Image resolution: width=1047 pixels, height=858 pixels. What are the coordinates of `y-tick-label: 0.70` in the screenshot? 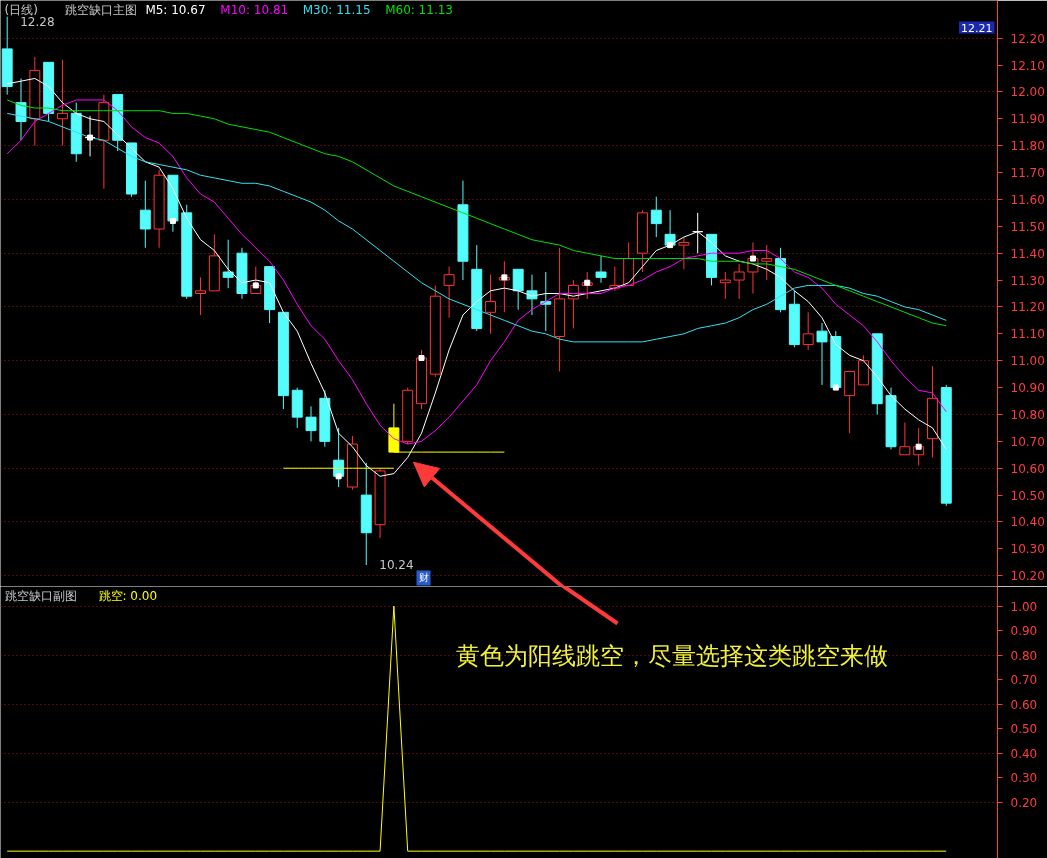 It's located at (1024, 680).